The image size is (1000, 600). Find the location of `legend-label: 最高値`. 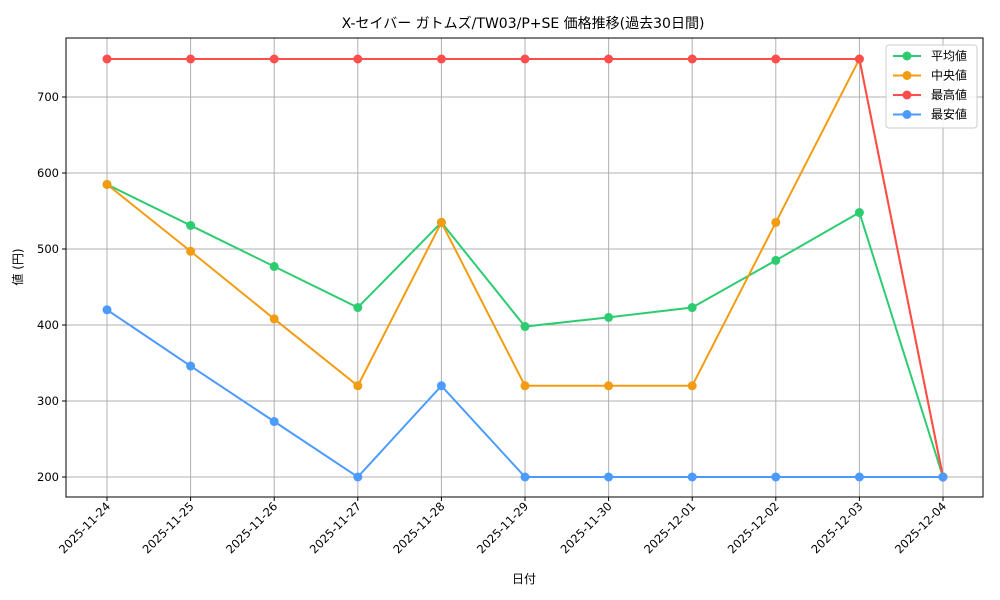

legend-label: 最高値 is located at coordinates (949, 94).